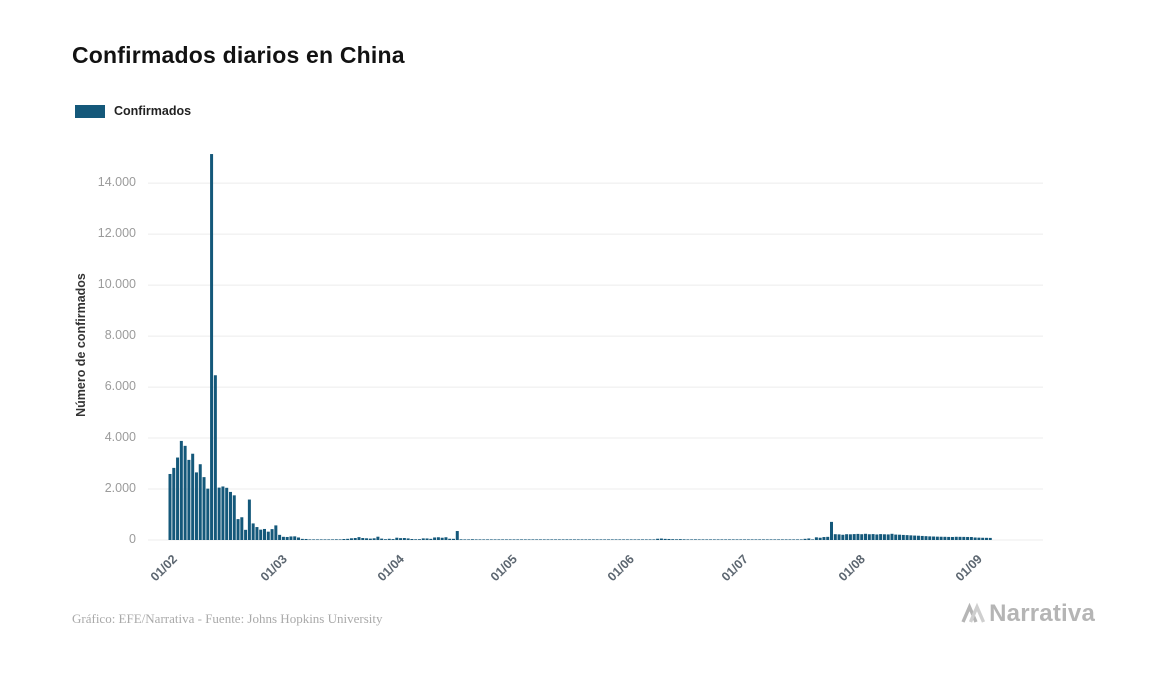 The width and height of the screenshot is (1157, 674). I want to click on y-tick-label: 4.000, so click(120, 437).